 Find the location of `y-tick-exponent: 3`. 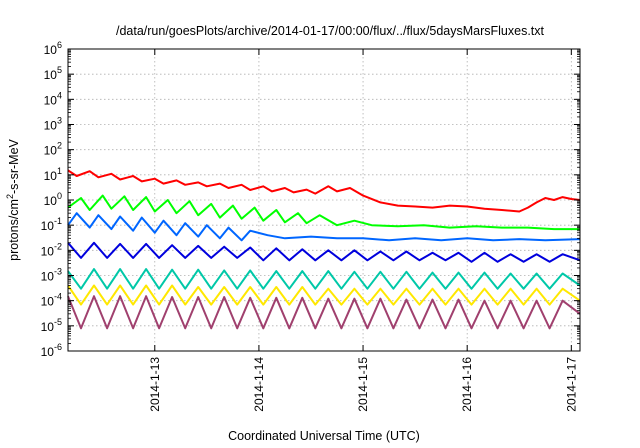

y-tick-exponent: 3 is located at coordinates (59, 121).